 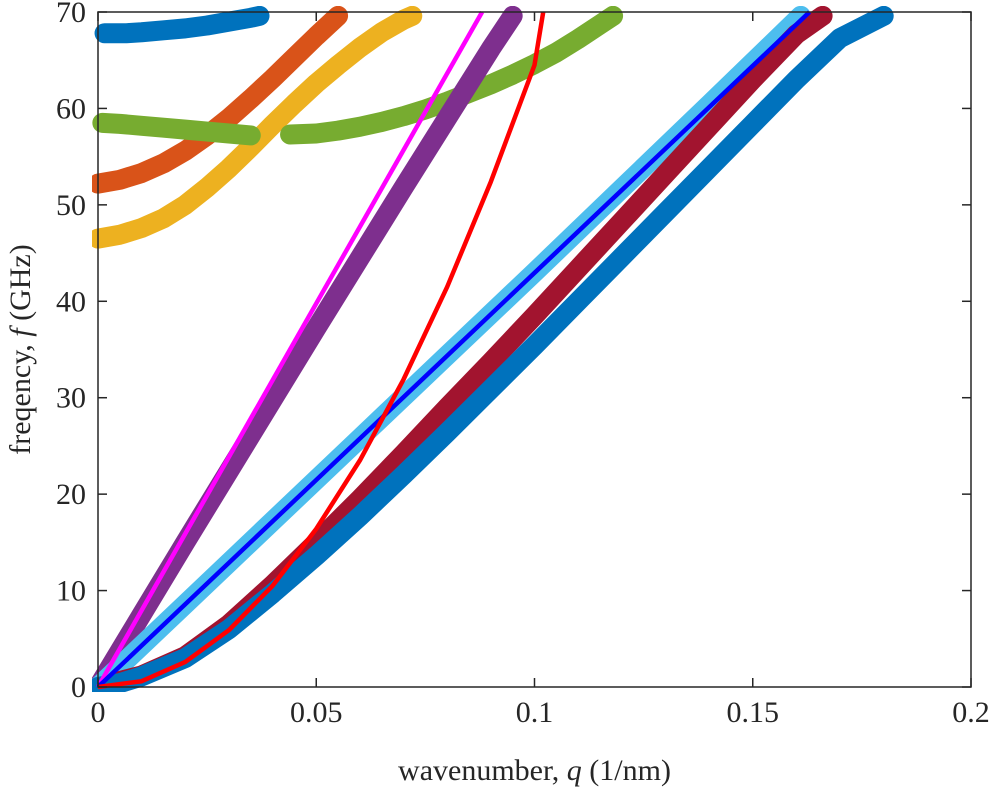 I want to click on x-axis-label: wavenumber, q (1/nm), so click(x=534, y=770).